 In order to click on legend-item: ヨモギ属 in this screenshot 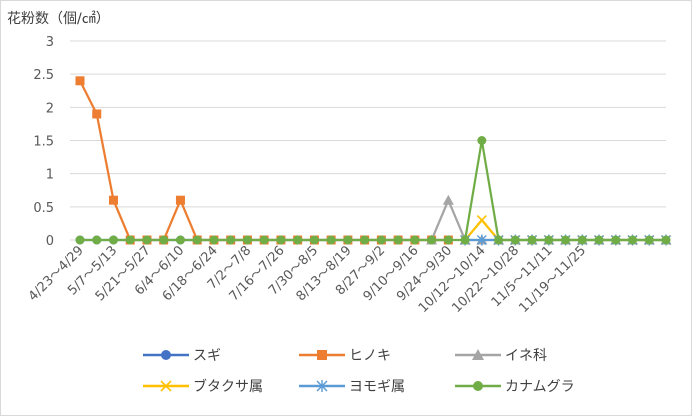, I will do `click(352, 387)`.